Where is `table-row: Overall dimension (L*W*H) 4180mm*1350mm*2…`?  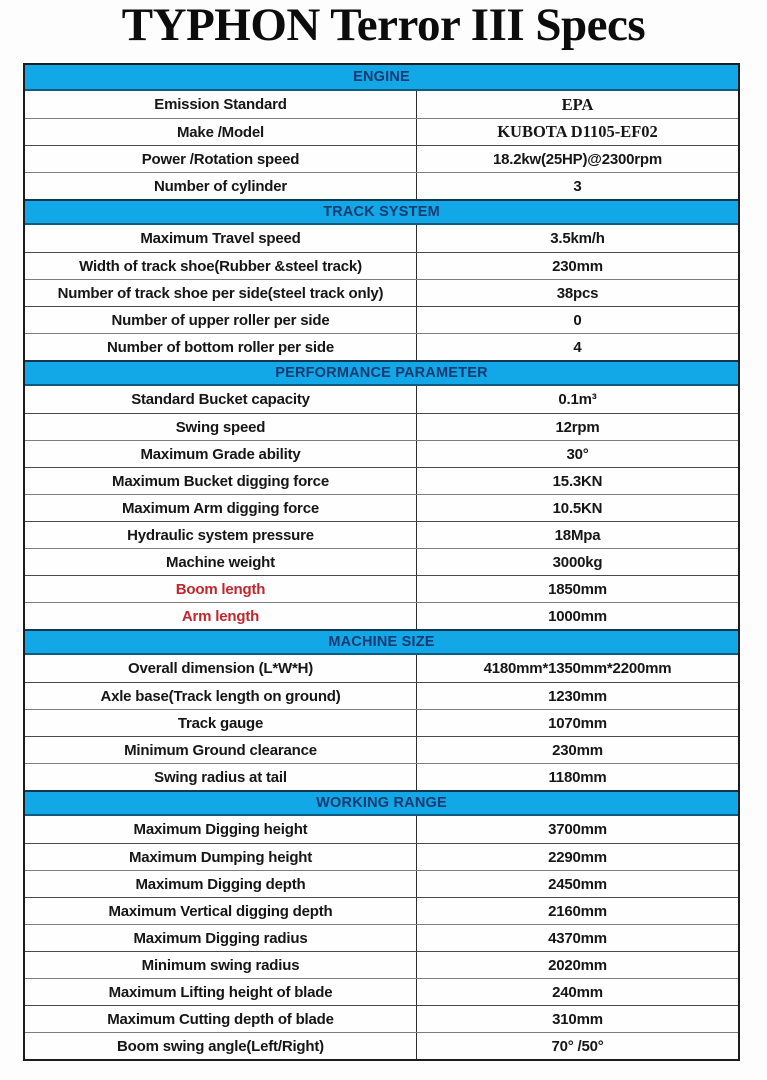
table-row: Overall dimension (L*W*H) 4180mm*1350mm*2… is located at coordinates (381, 668).